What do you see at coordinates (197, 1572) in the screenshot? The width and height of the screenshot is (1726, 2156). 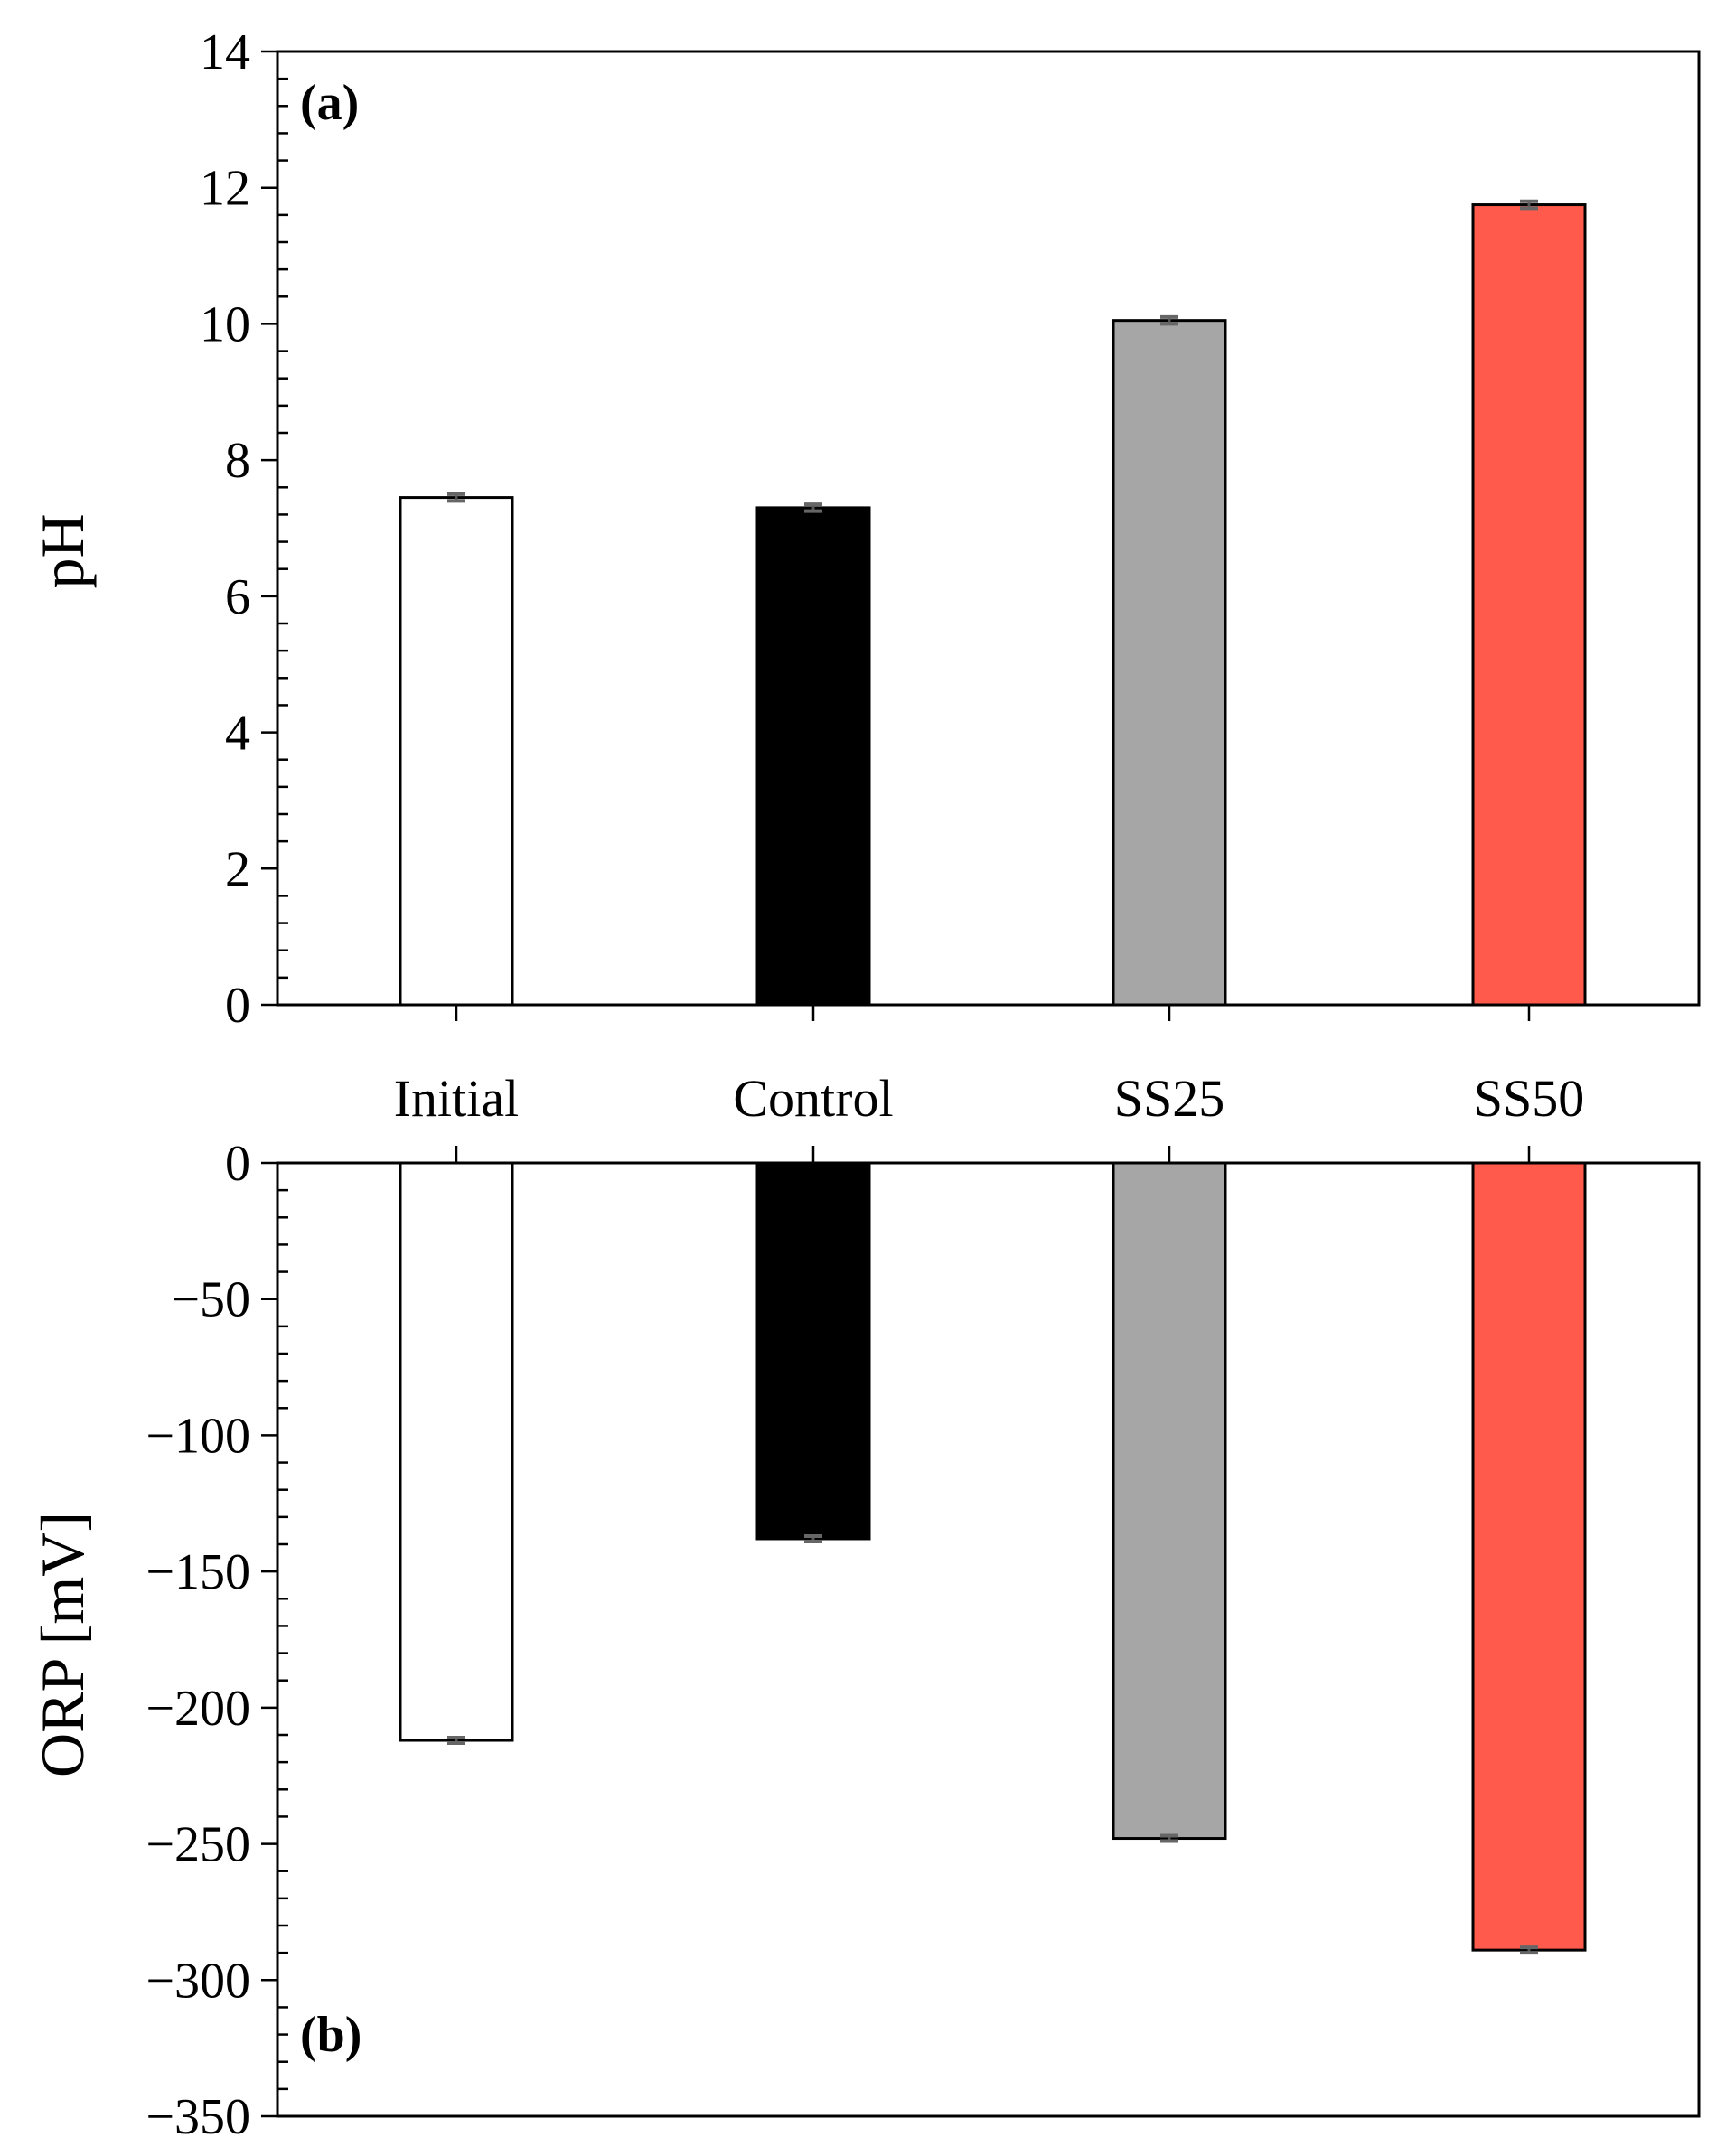 I see `orp-y-tick-label: −150` at bounding box center [197, 1572].